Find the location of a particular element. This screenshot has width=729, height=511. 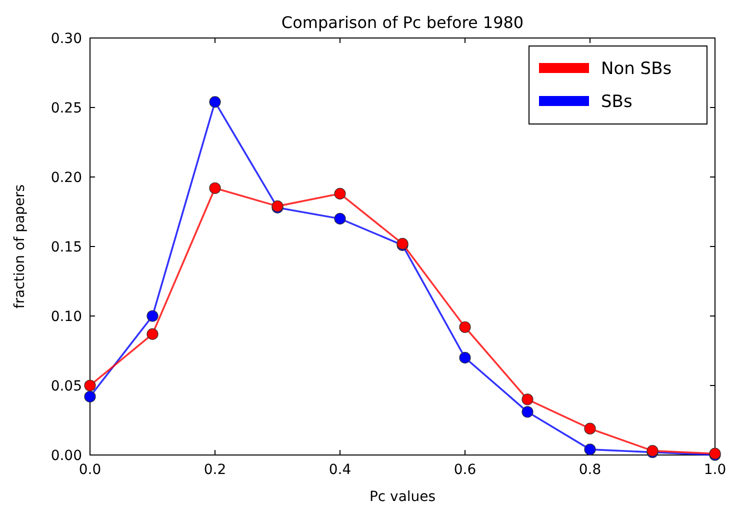

x-tick-label: 0.2 is located at coordinates (215, 470).